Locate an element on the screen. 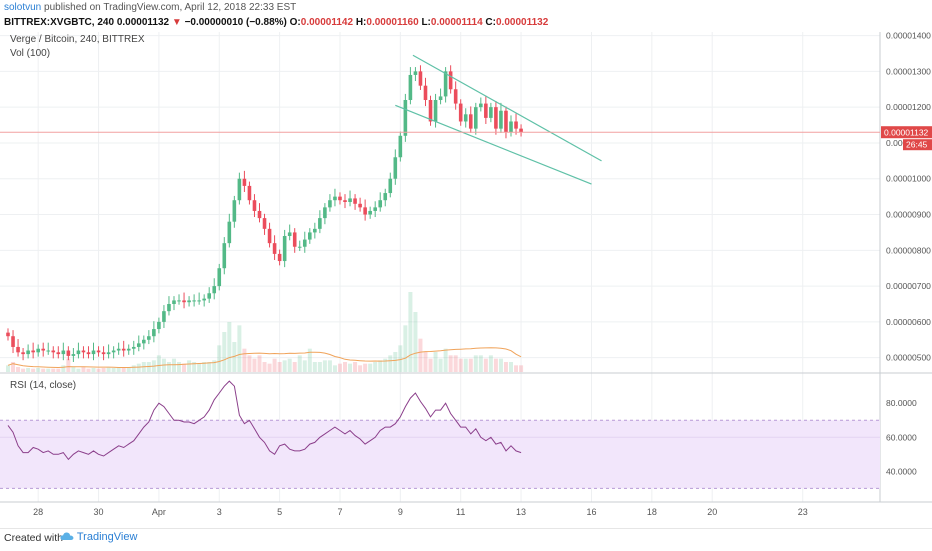 This screenshot has height=551, width=932. time-tick-label: 11 is located at coordinates (460, 512).